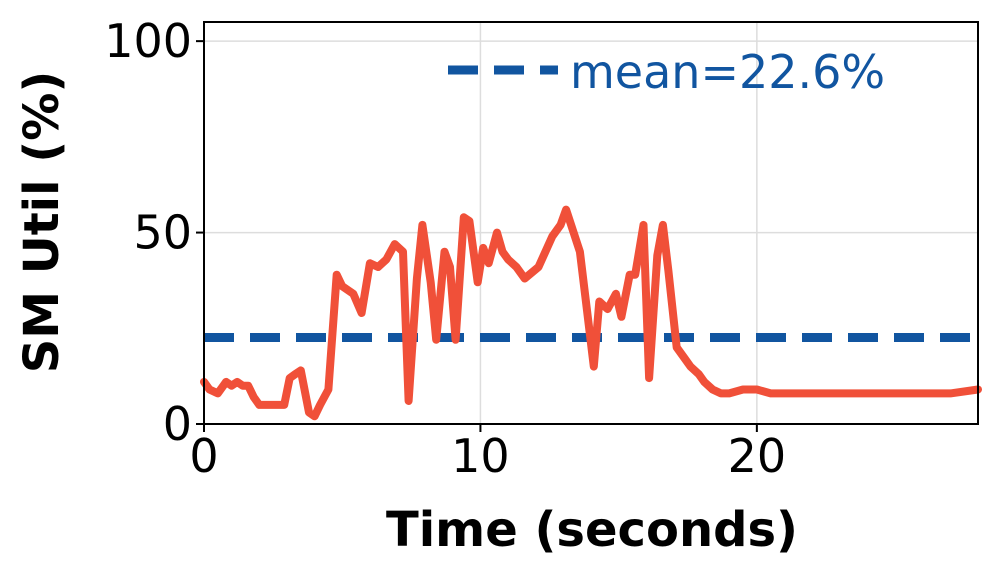 The width and height of the screenshot is (996, 576). Describe the element at coordinates (480, 456) in the screenshot. I see `x-tick-label: 10` at that location.